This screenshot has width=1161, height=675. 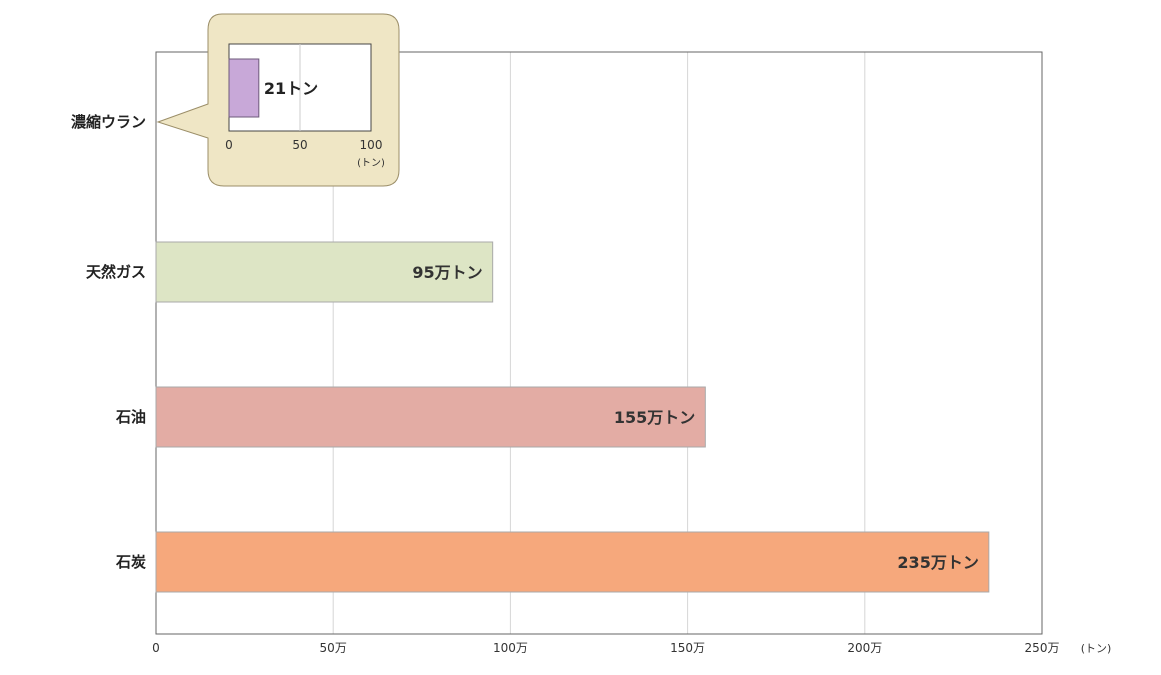 I want to click on x-tick-label: 250万, so click(x=1042, y=648).